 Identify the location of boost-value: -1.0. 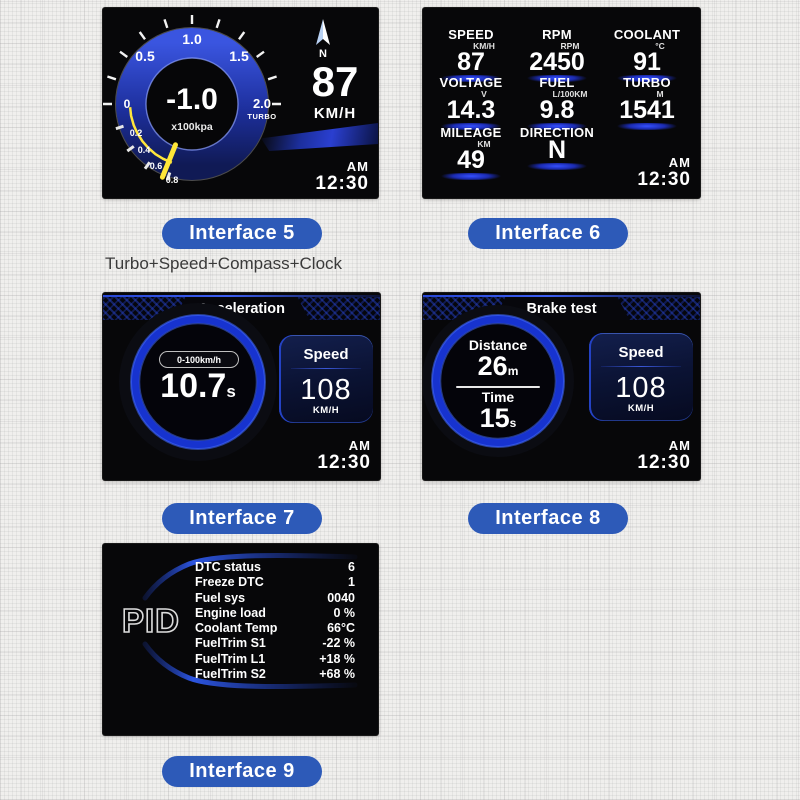
(192, 99).